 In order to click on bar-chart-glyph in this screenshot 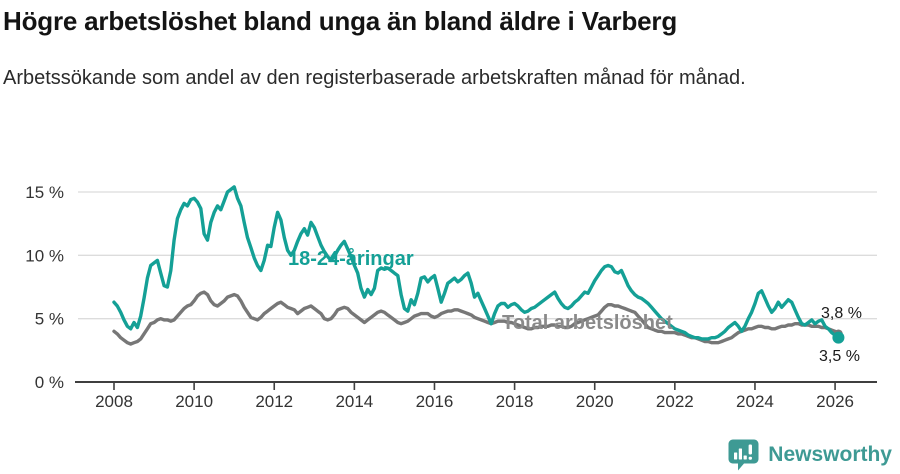, I will do `click(743, 452)`.